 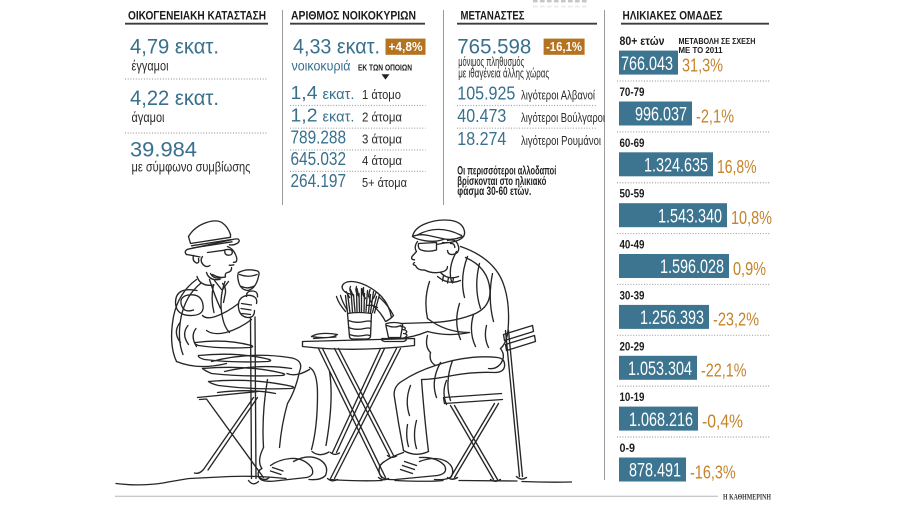 What do you see at coordinates (632, 347) in the screenshot?
I see `svg-text: 20-29` at bounding box center [632, 347].